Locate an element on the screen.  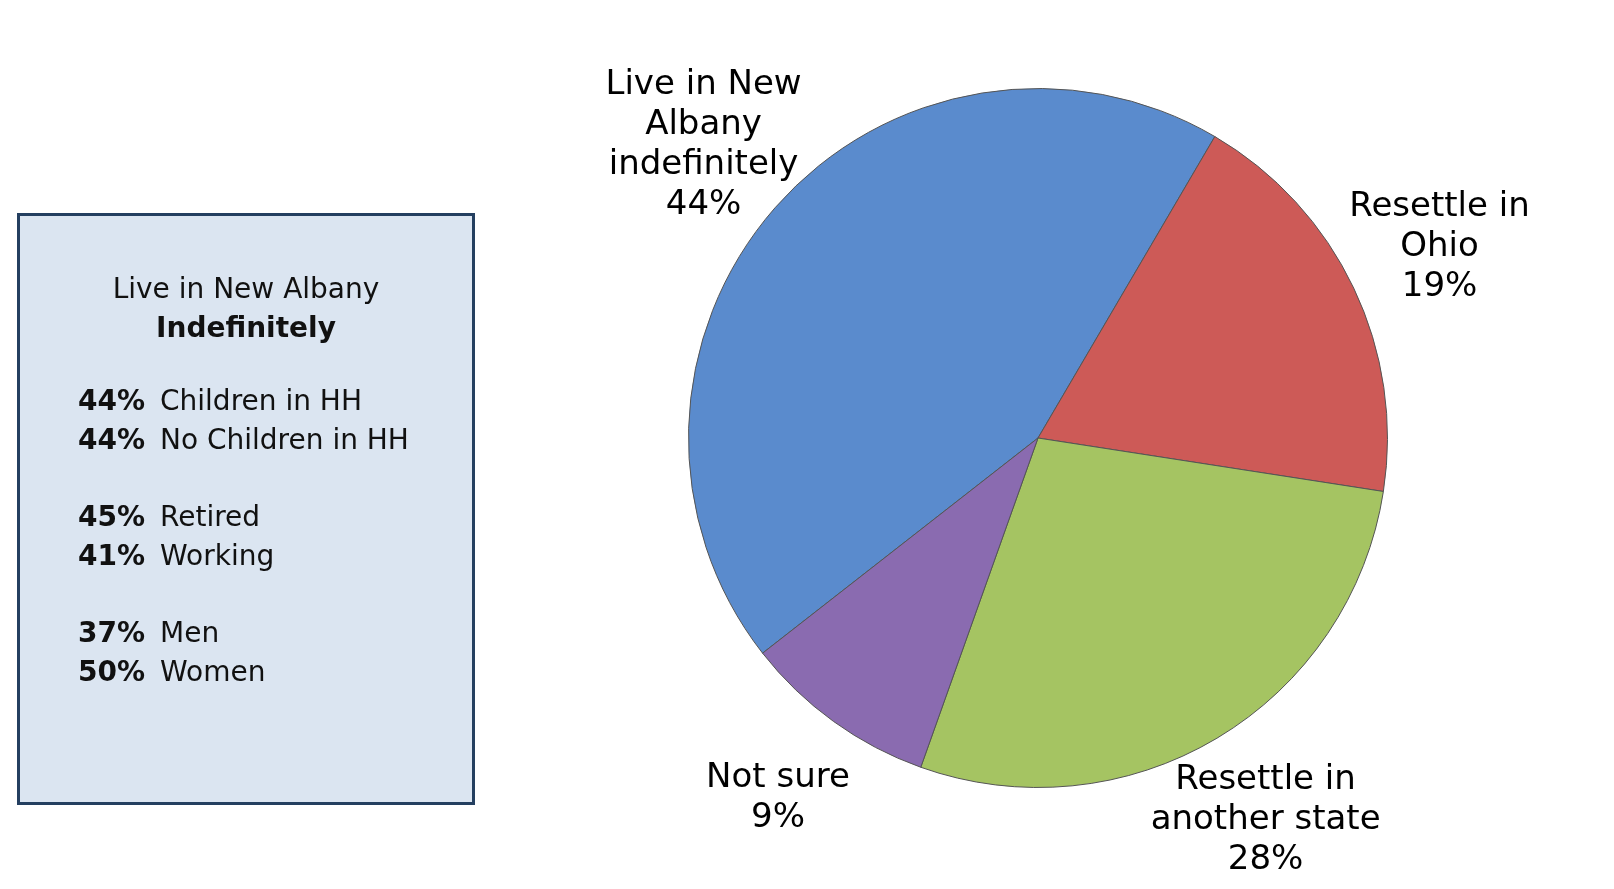
slice-label: Live in New Albany indefinitely is located at coordinates (703, 122).